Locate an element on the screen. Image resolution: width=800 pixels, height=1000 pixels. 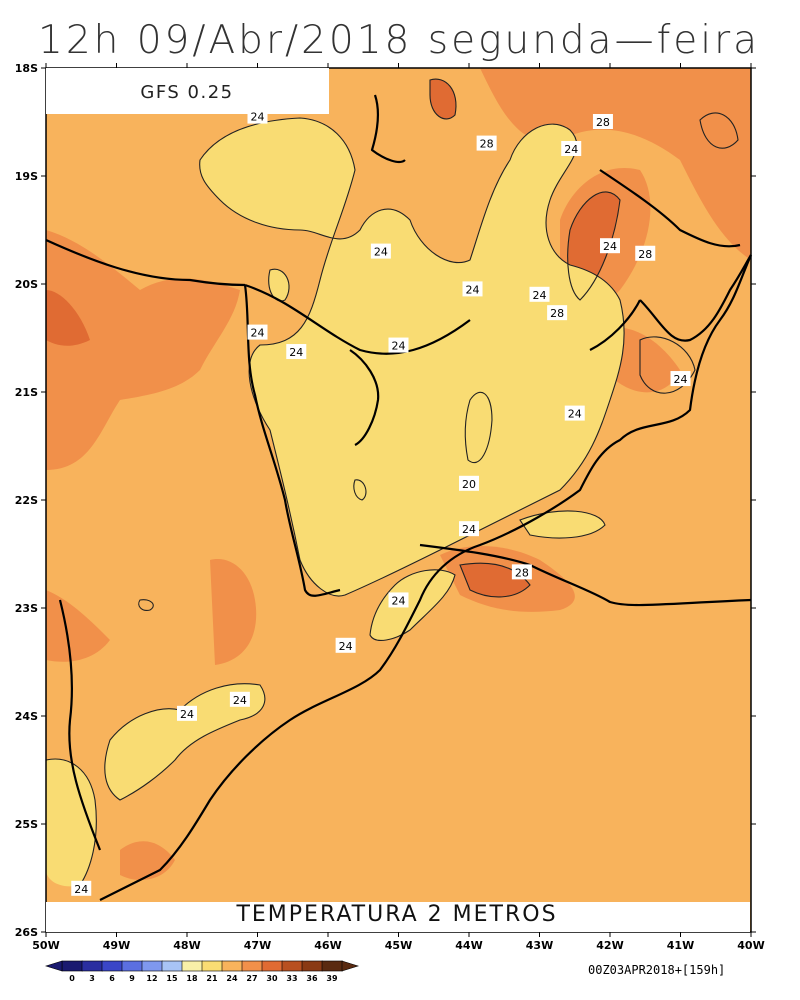
map-title: 12h 09/Abr/2018 segunda—feira is located at coordinates (399, 40).